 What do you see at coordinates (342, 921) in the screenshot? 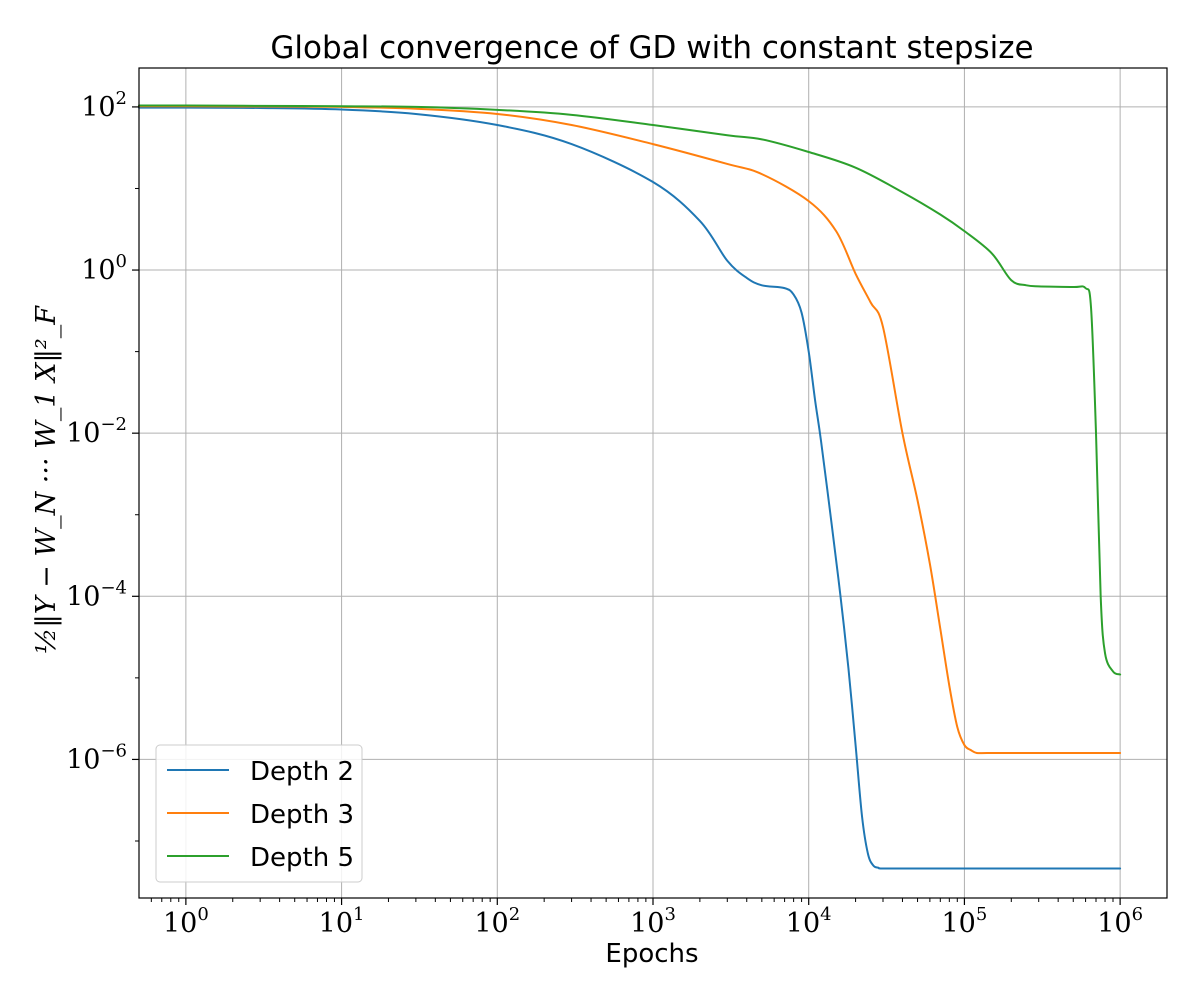
I see `x-tick-label: 10¹` at bounding box center [342, 921].